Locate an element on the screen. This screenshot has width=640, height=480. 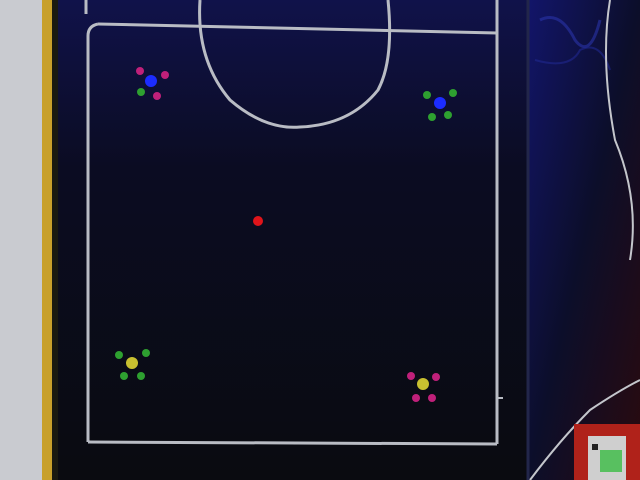
robot-bottom-right is located at coordinates (423, 387).